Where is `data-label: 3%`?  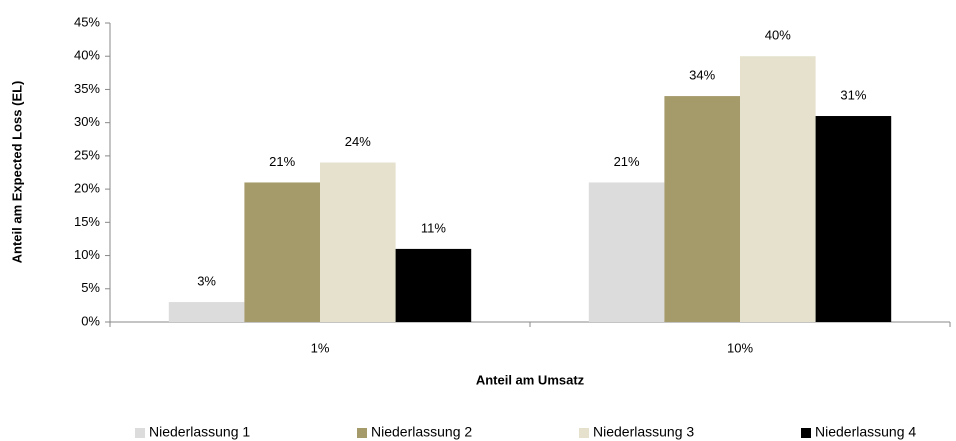 data-label: 3% is located at coordinates (206, 281).